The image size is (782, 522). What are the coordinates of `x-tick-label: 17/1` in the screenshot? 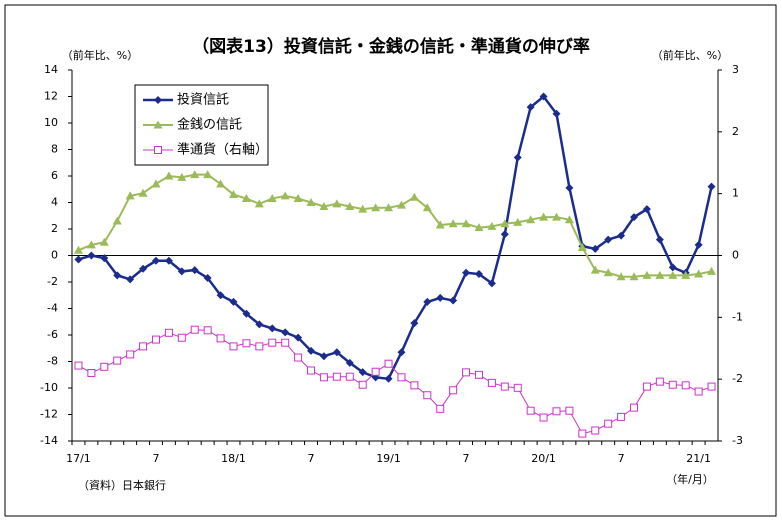 It's located at (78, 458).